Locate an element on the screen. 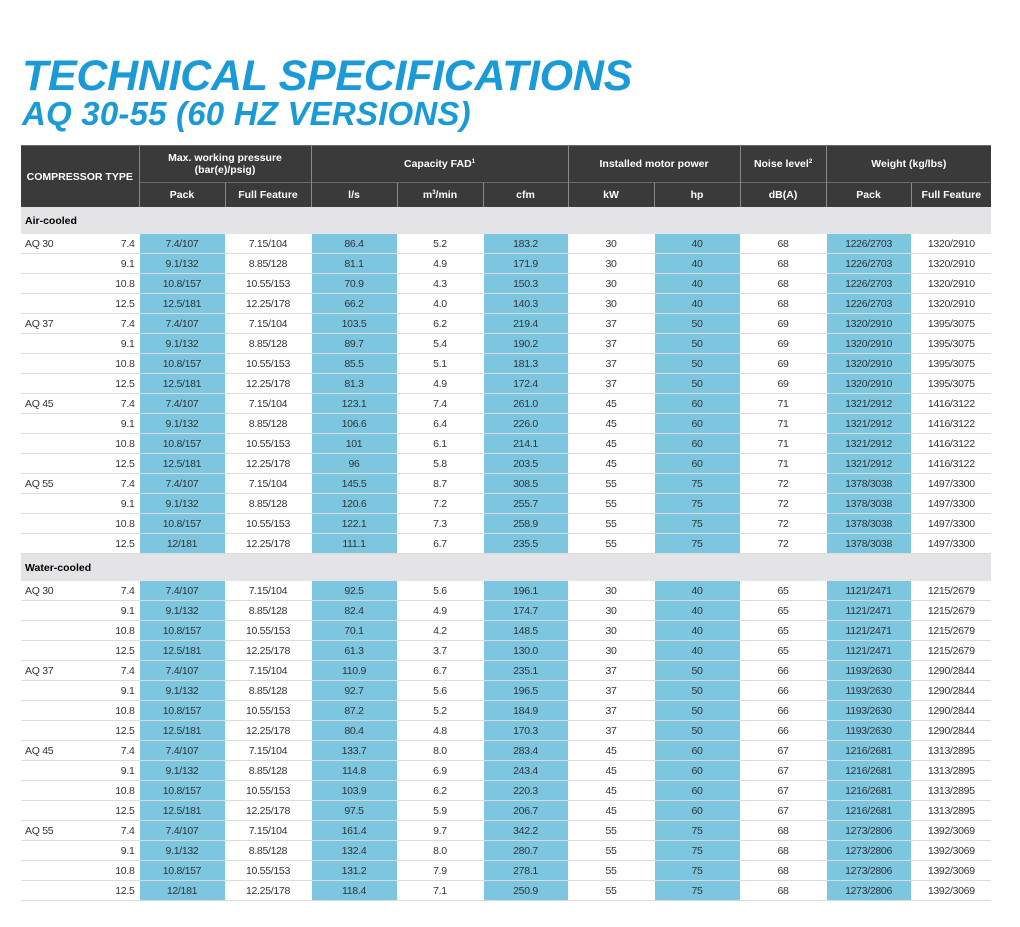 Image resolution: width=1020 pixels, height=927 pixels. cell-capacity-m3min: 8.7 is located at coordinates (439, 483).